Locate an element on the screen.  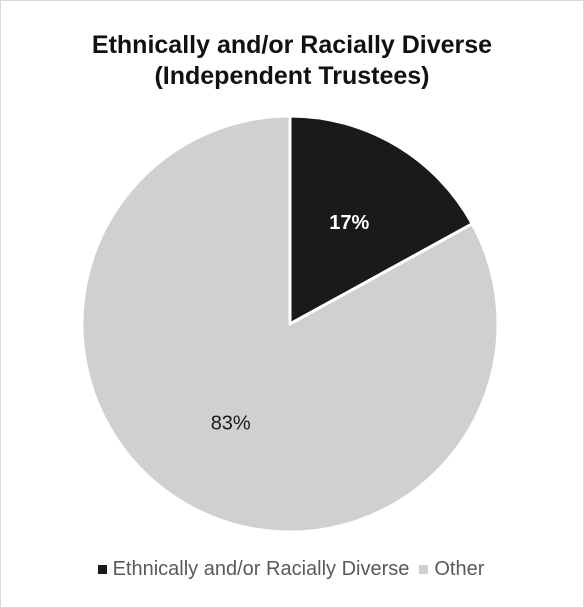
pie-slice-diverse is located at coordinates (381, 220).